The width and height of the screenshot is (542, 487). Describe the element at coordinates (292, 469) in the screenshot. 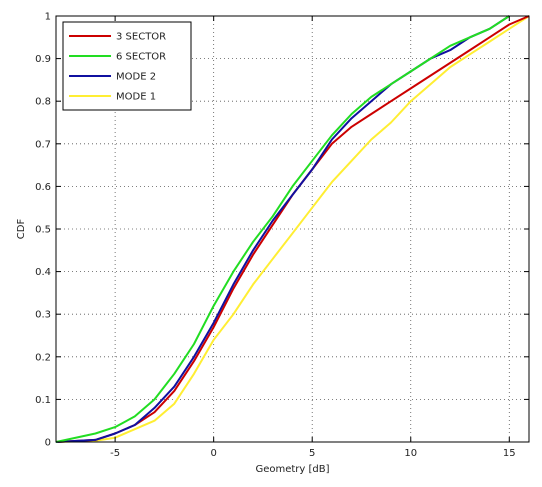

I see `x-axis-title: Geometry [dB]` at that location.